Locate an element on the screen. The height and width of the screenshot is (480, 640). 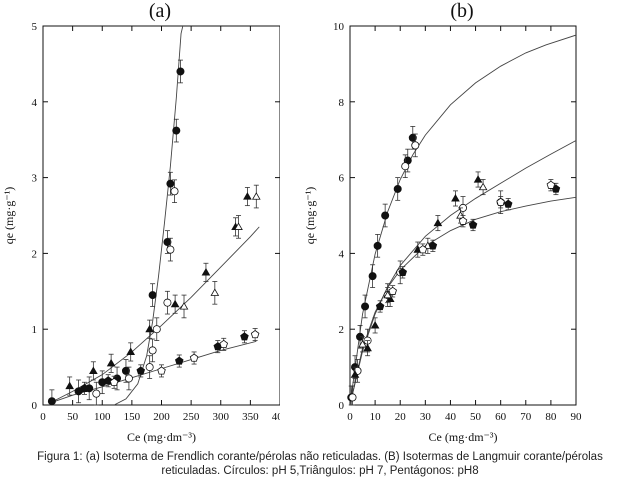
x-tick-label: 400 is located at coordinates (276, 417).